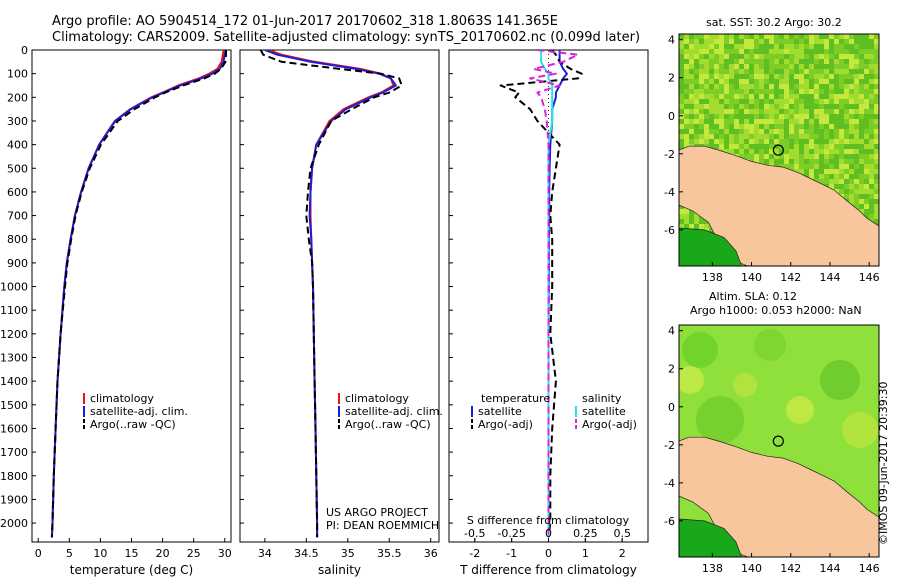 Image resolution: width=900 pixels, height=580 pixels. Describe the element at coordinates (14, 428) in the screenshot. I see `y-tick-label: 1600` at that location.